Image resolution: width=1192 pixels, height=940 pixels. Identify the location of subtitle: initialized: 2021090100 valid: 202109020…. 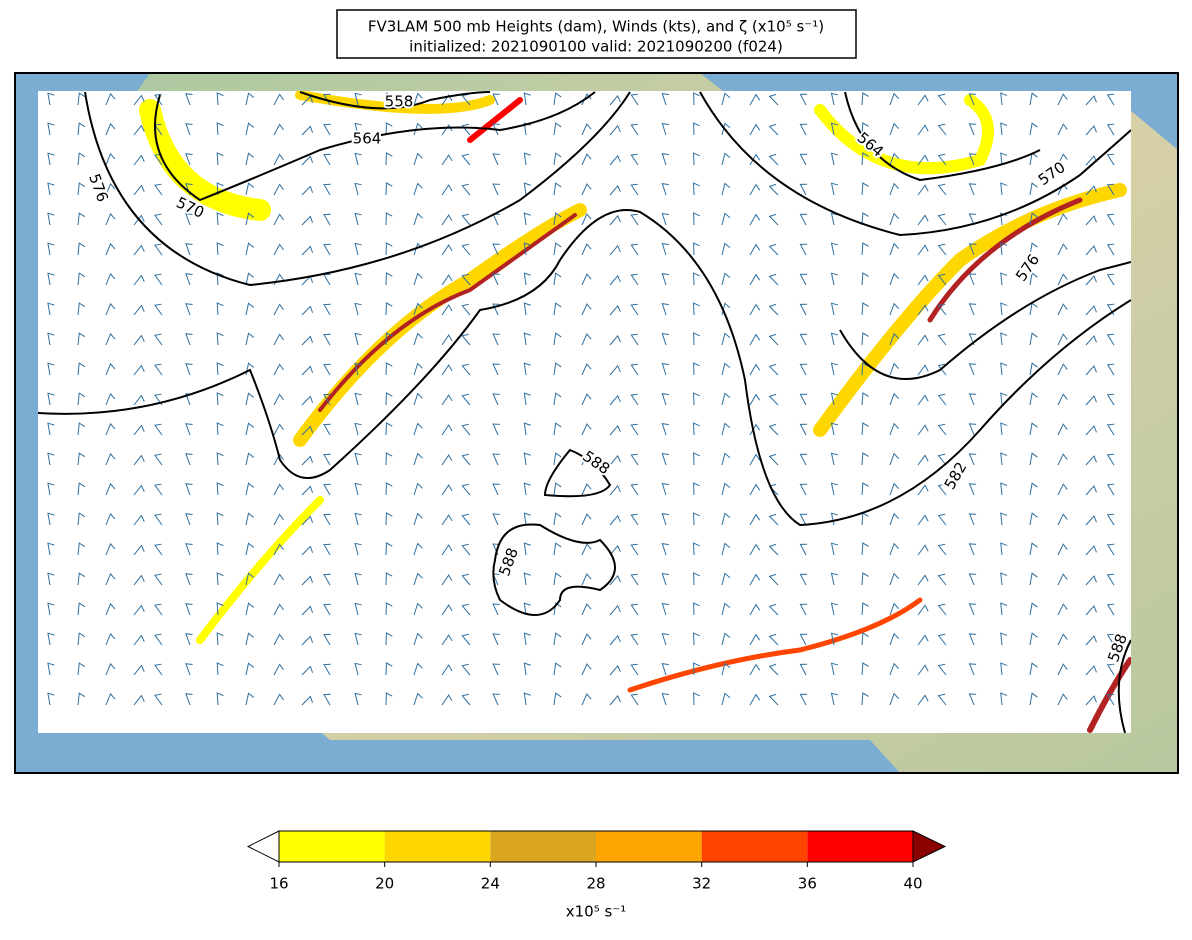
(596, 47).